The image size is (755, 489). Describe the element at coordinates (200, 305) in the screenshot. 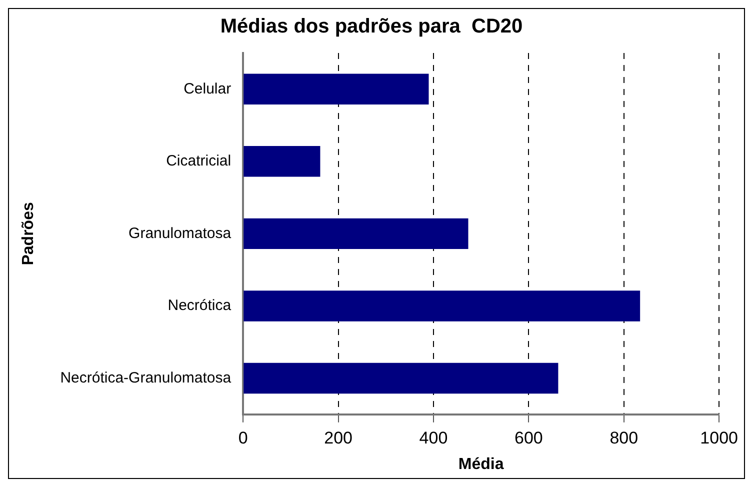

I see `y-tick-label: Necrótica` at that location.